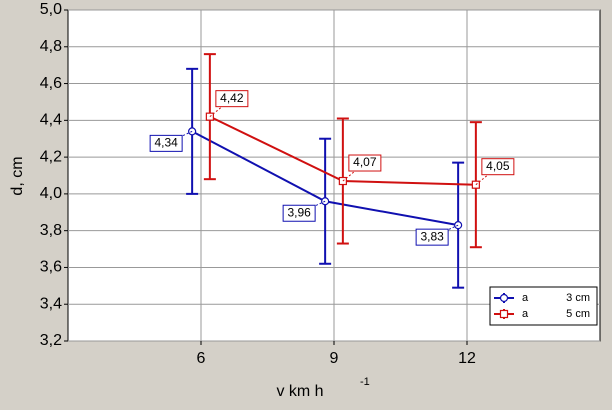 The width and height of the screenshot is (612, 410). Describe the element at coordinates (51, 46) in the screenshot. I see `y-tick-label: 4,8` at that location.